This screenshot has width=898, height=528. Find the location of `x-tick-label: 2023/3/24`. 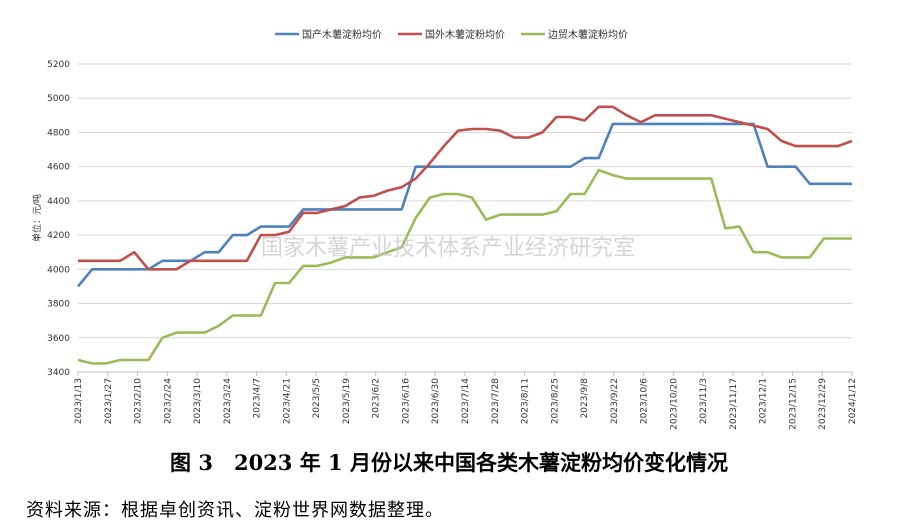

x-tick-label: 2023/3/24 is located at coordinates (228, 401).